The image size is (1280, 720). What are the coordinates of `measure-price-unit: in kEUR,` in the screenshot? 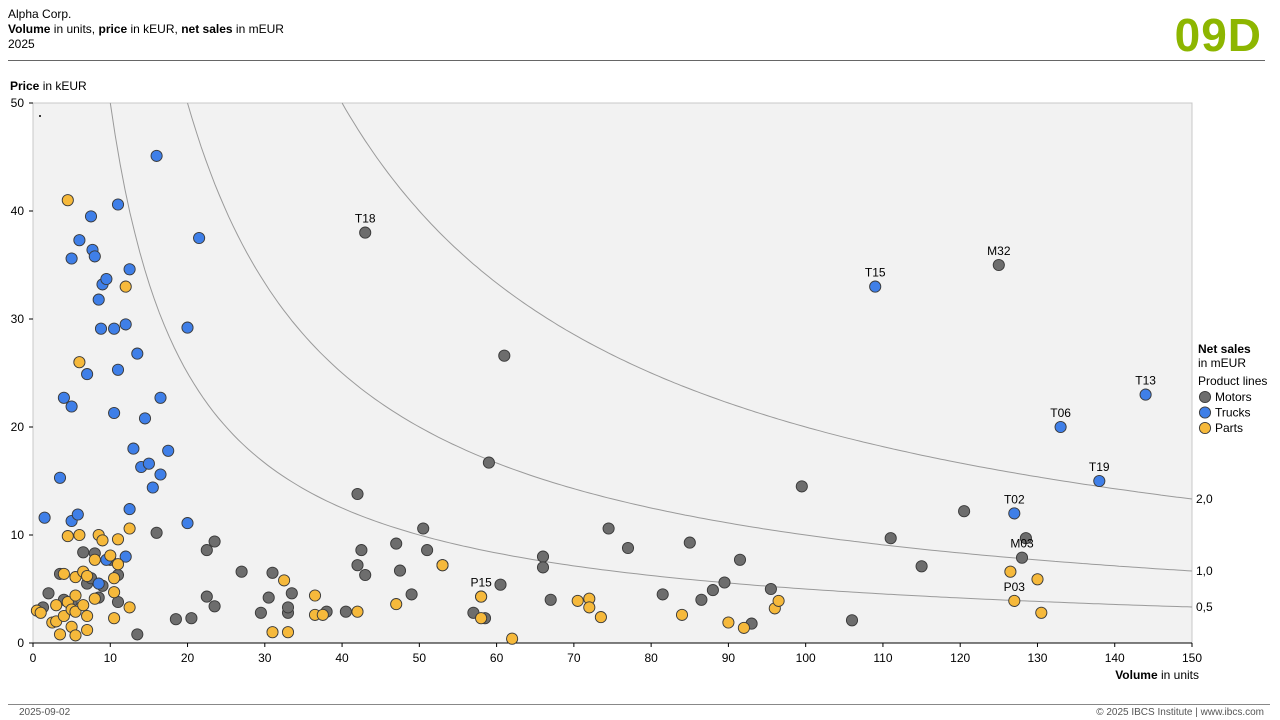 It's located at (154, 29).